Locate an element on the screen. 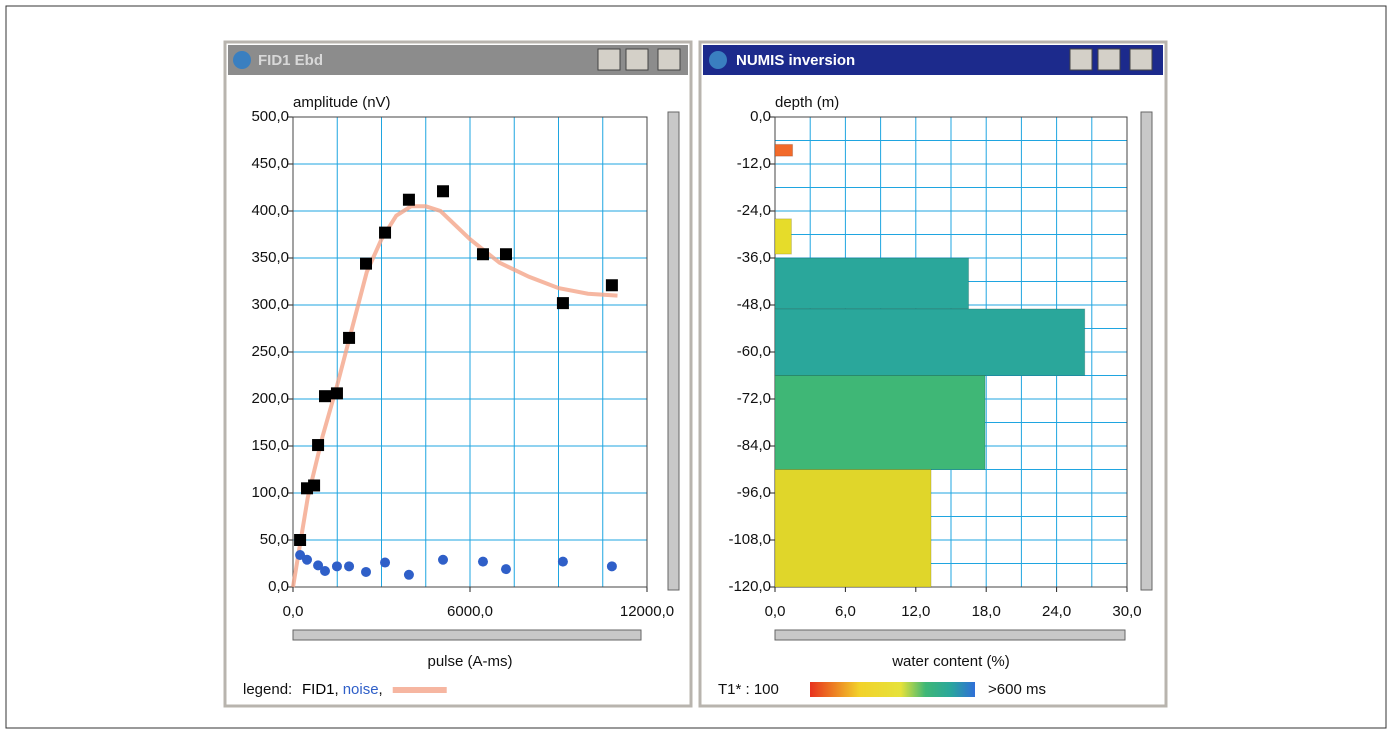 Image resolution: width=1393 pixels, height=738 pixels. y-tick-label: 300,0 is located at coordinates (270, 304).